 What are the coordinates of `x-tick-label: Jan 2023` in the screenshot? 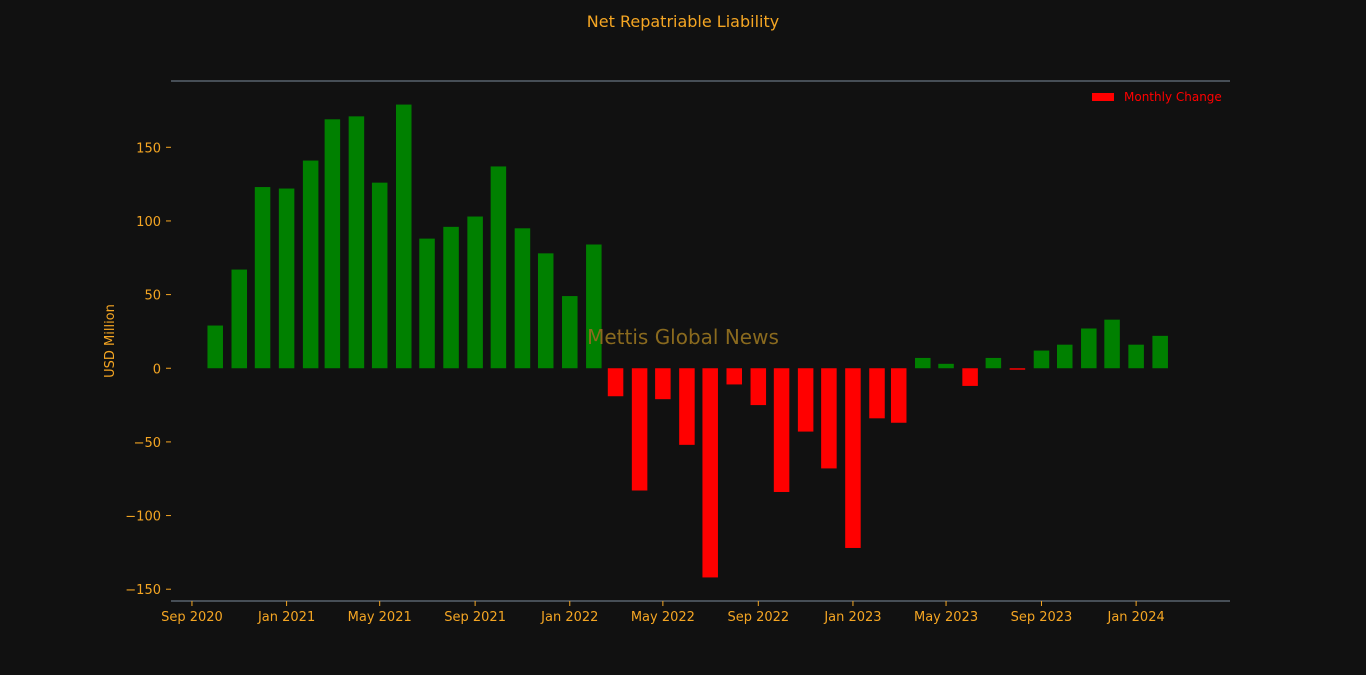 It's located at (852, 617).